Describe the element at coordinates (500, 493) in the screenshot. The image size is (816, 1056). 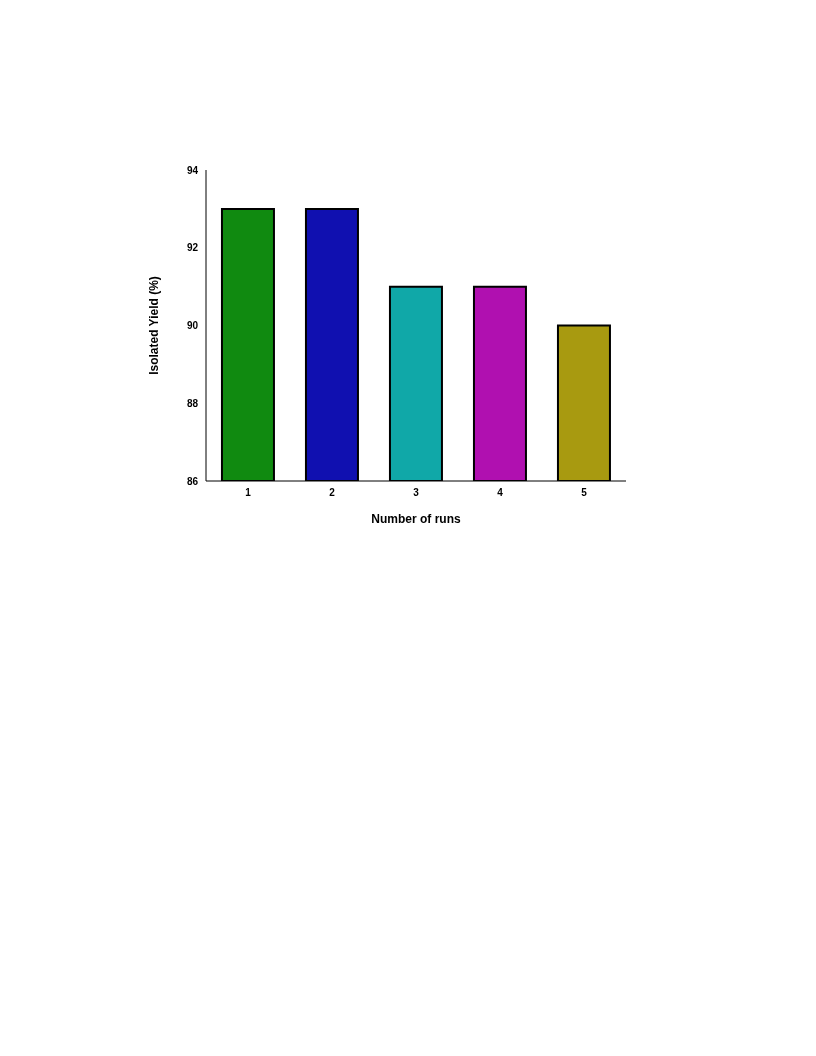
I see `x-tick-label: 4` at that location.